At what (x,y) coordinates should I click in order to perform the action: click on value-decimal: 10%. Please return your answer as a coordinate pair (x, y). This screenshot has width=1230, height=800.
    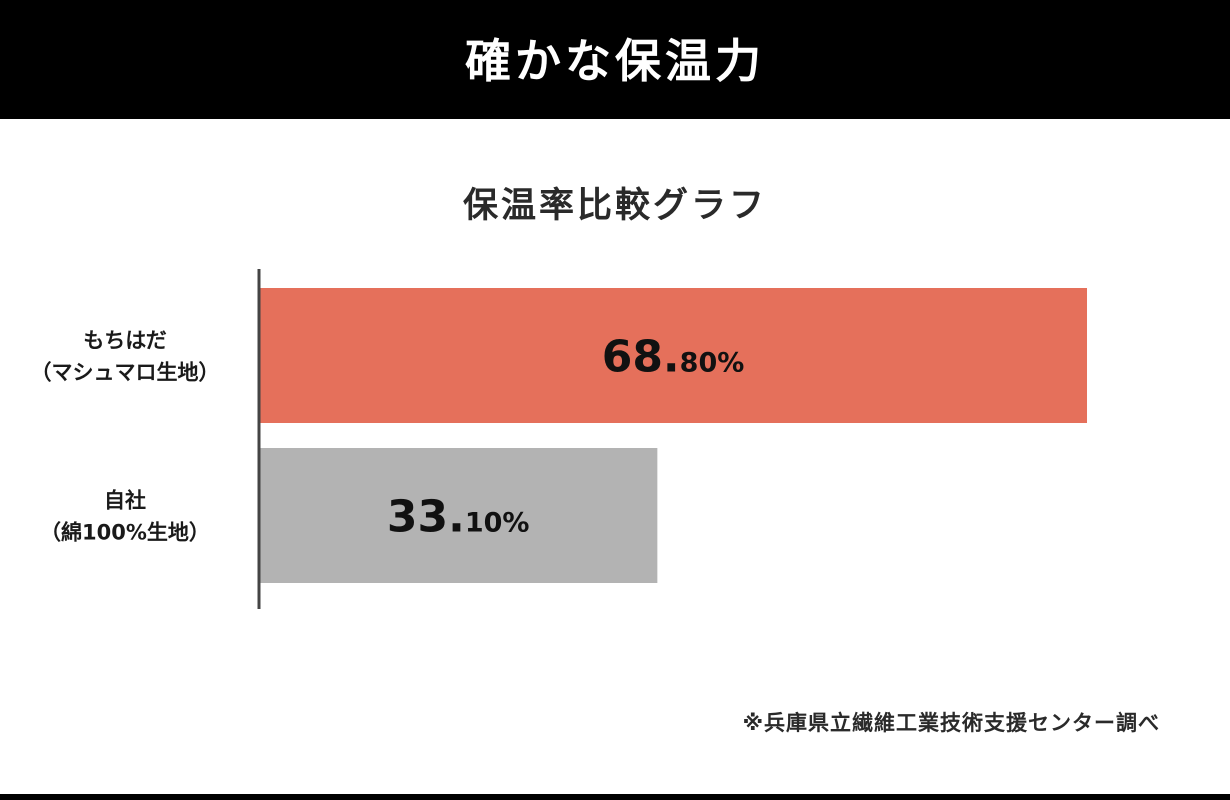
    Looking at the image, I should click on (497, 523).